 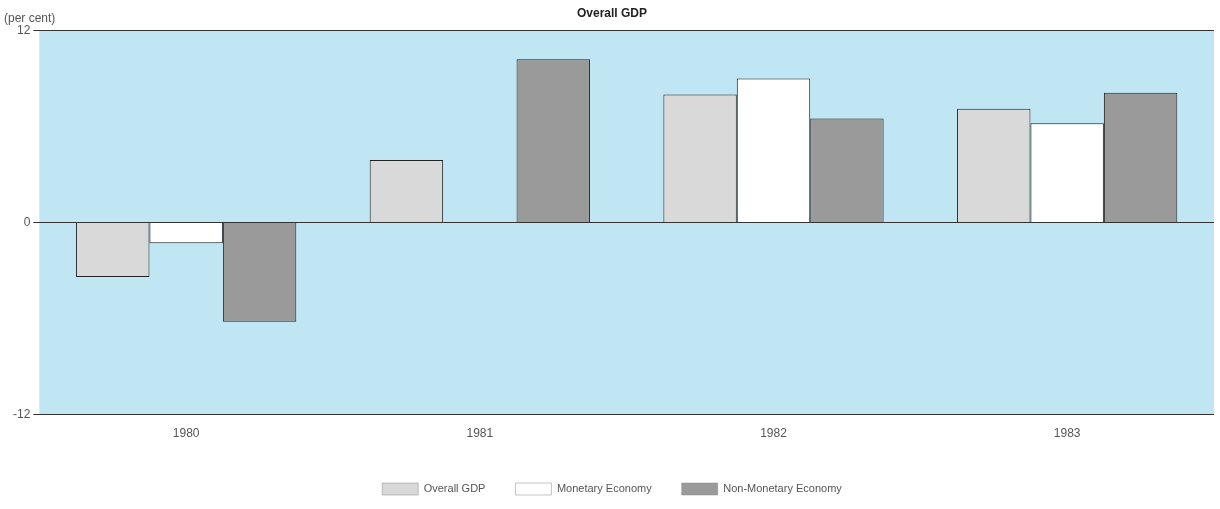 What do you see at coordinates (23, 29) in the screenshot?
I see `y-tick-label: 12` at bounding box center [23, 29].